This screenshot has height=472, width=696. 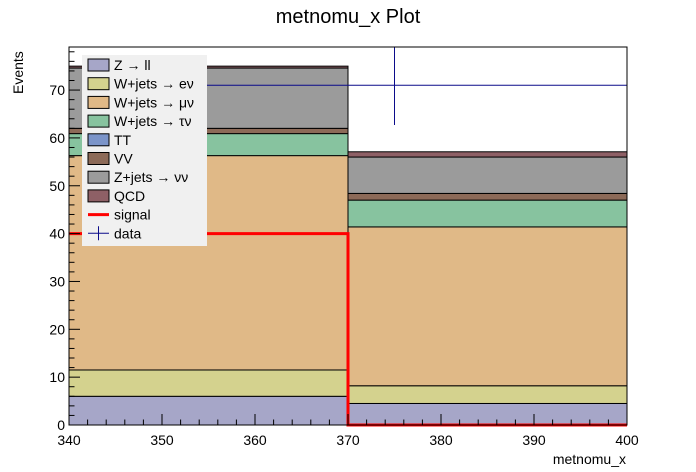 What do you see at coordinates (348, 440) in the screenshot?
I see `x-tick-label: 370` at bounding box center [348, 440].